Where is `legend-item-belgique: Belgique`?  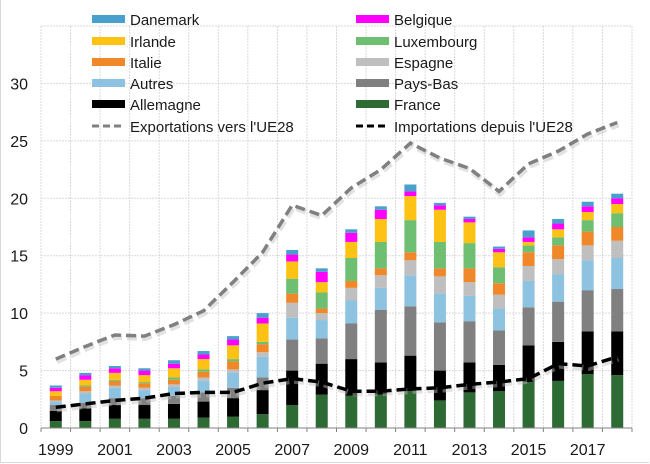
legend-item-belgique: Belgique is located at coordinates (404, 20).